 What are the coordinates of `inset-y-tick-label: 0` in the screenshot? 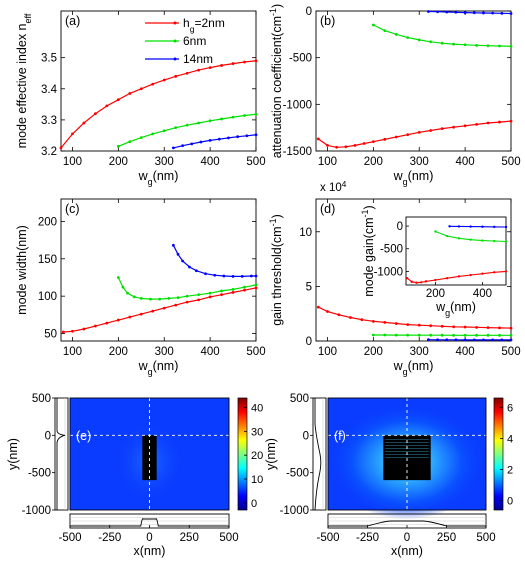 It's located at (400, 227).